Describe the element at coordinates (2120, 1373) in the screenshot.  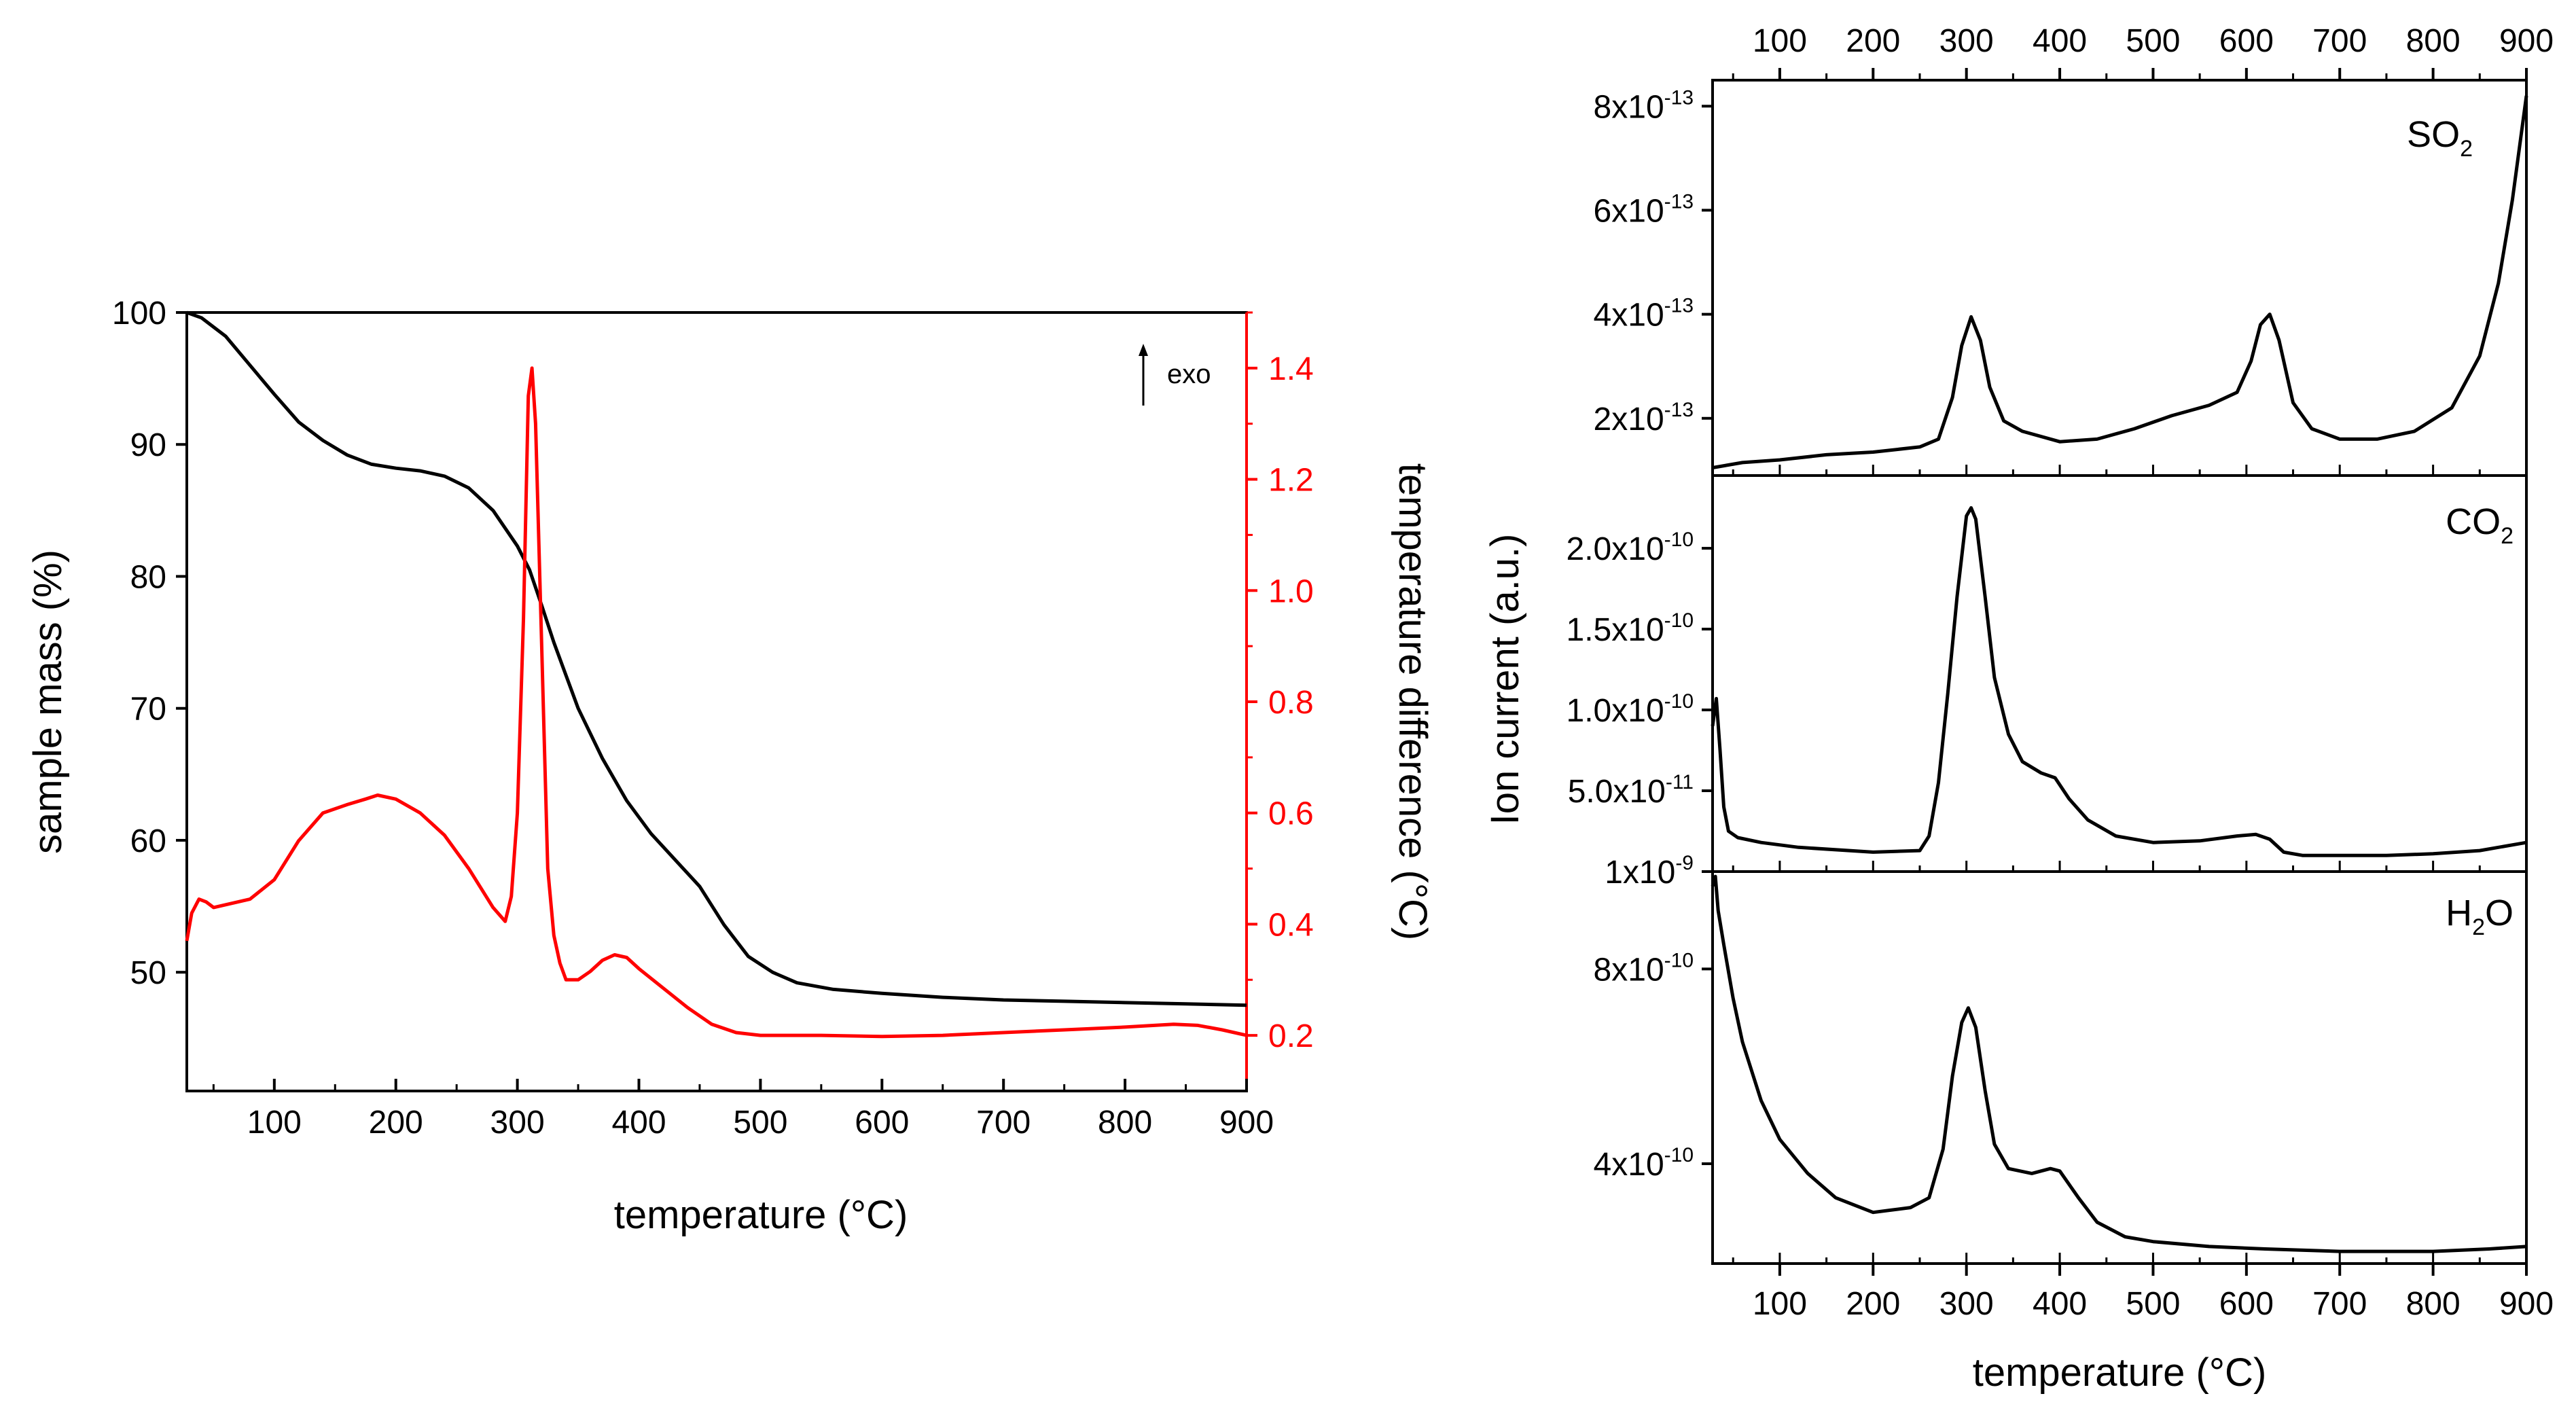
I see `ms-x-axis-title: temperature (°C)` at that location.